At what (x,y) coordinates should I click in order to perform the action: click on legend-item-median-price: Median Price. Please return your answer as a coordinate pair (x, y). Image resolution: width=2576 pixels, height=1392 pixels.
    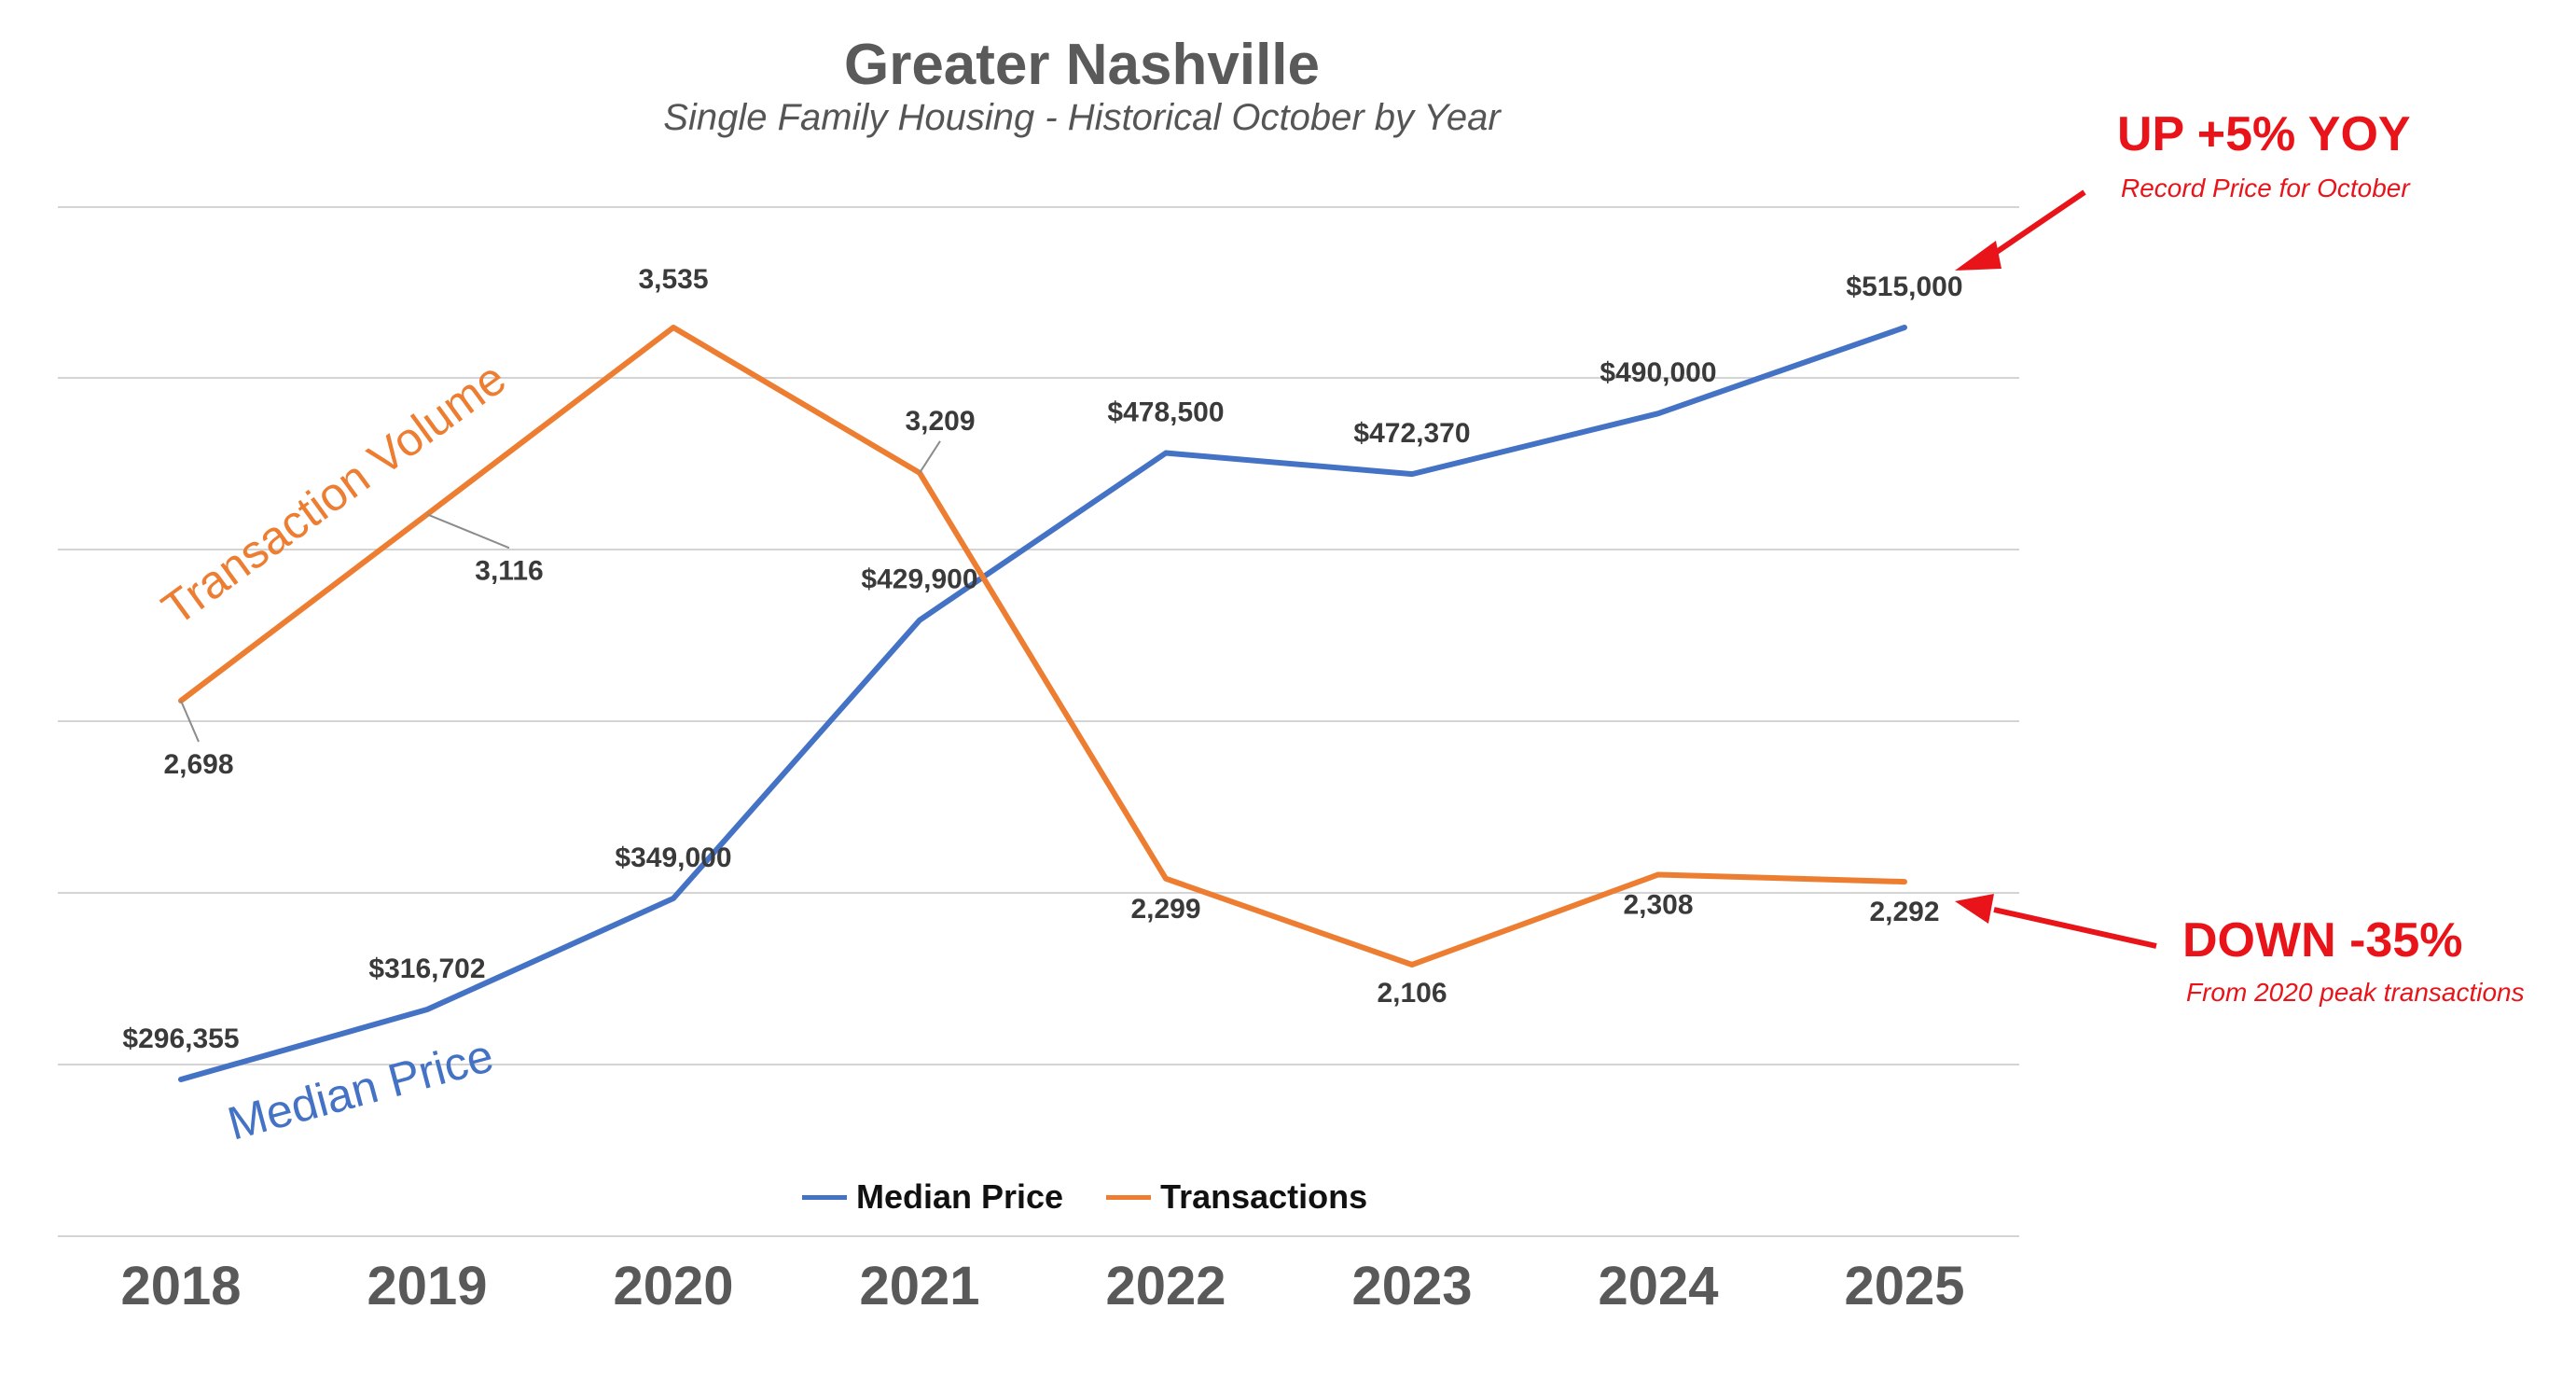
    Looking at the image, I should click on (932, 1197).